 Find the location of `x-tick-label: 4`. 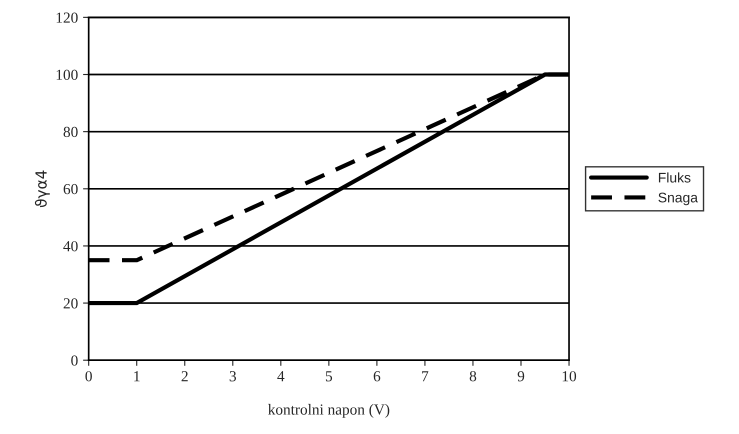

x-tick-label: 4 is located at coordinates (280, 376).